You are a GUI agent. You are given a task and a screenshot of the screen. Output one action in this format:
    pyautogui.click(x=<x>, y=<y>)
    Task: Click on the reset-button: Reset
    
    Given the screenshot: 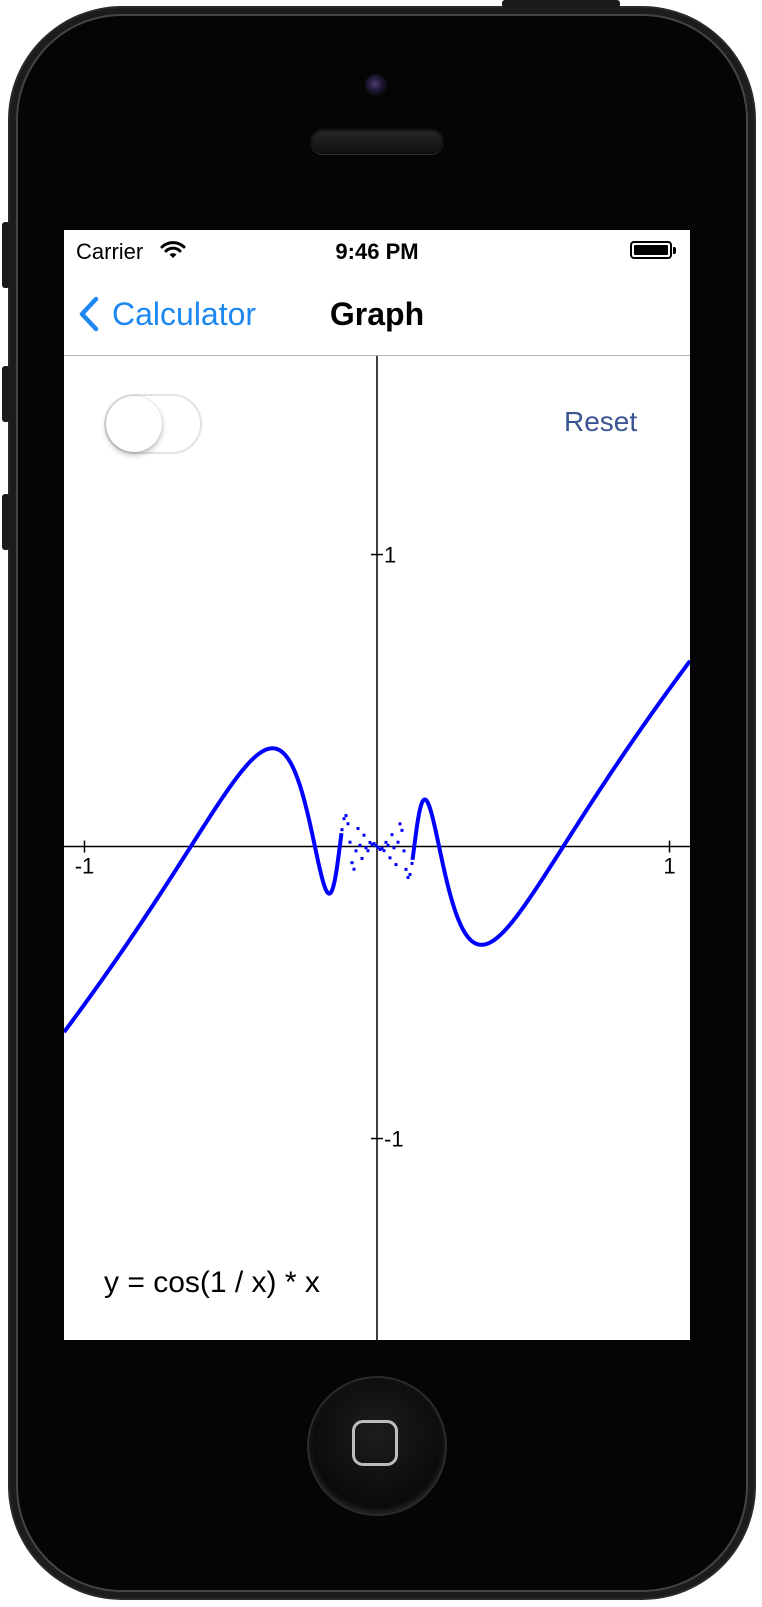 What is the action you would take?
    pyautogui.click(x=601, y=421)
    